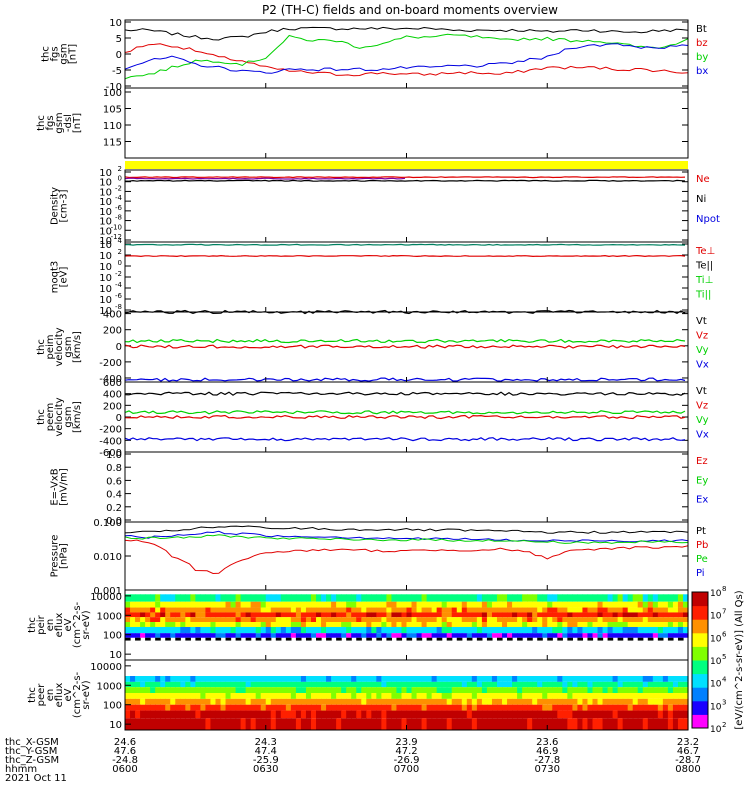 The height and width of the screenshot is (804, 750). What do you see at coordinates (55, 206) in the screenshot?
I see `y-axis-label: Density` at bounding box center [55, 206].